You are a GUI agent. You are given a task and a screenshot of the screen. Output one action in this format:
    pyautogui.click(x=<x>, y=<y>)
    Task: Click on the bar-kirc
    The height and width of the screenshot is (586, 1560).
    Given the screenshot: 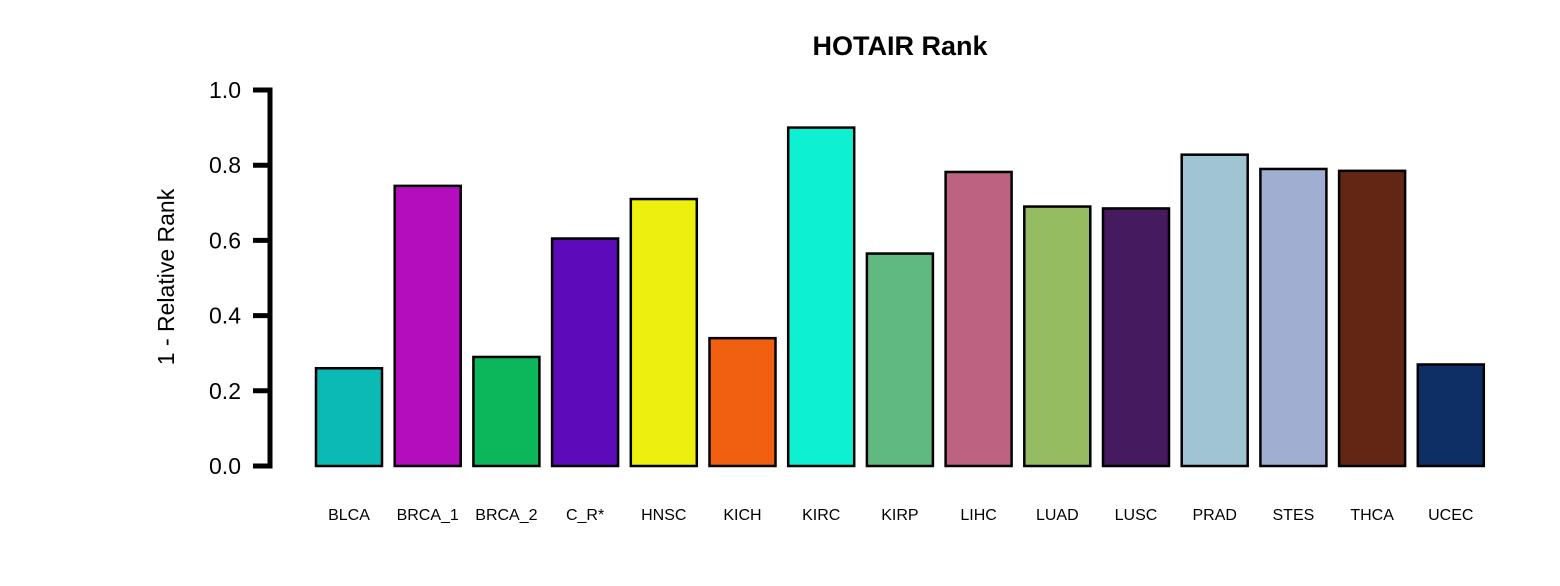 What is the action you would take?
    pyautogui.click(x=821, y=297)
    